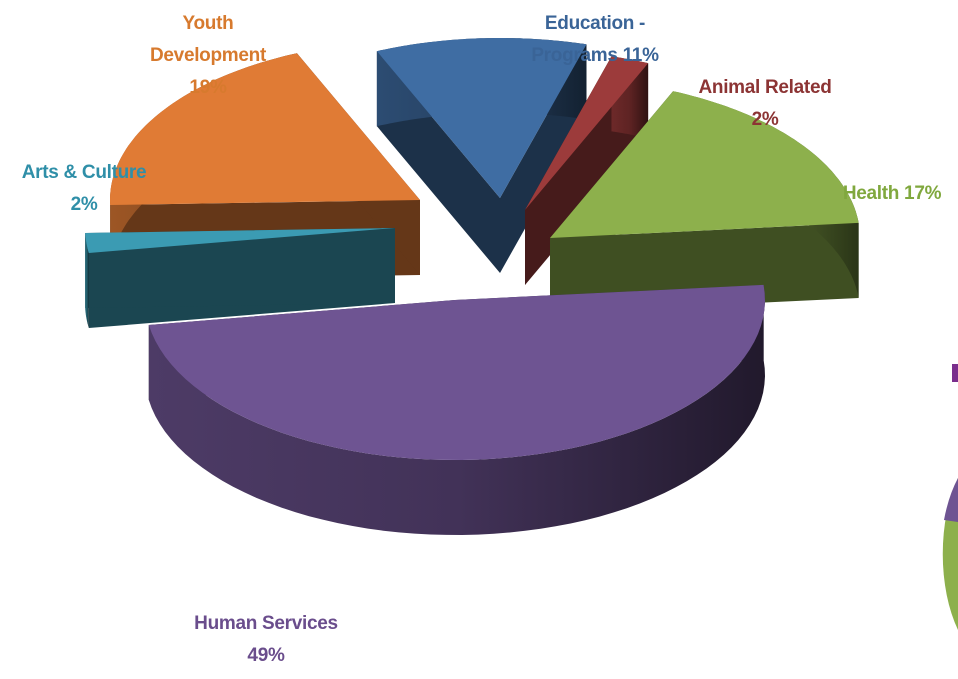 Image resolution: width=958 pixels, height=679 pixels. I want to click on label-line: Arts & Culture, so click(84, 172).